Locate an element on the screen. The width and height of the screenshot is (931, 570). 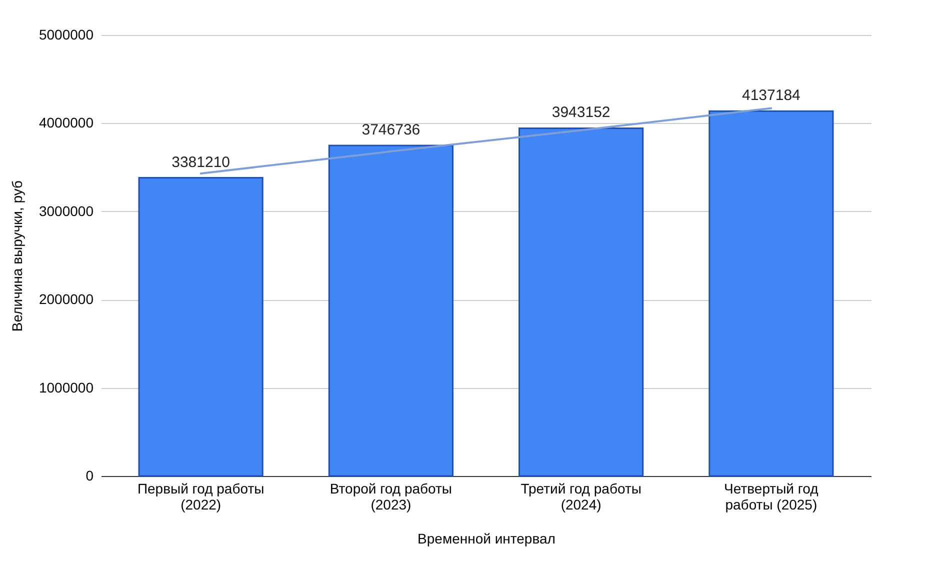
x-axis-title: Временной интервал is located at coordinates (487, 538).